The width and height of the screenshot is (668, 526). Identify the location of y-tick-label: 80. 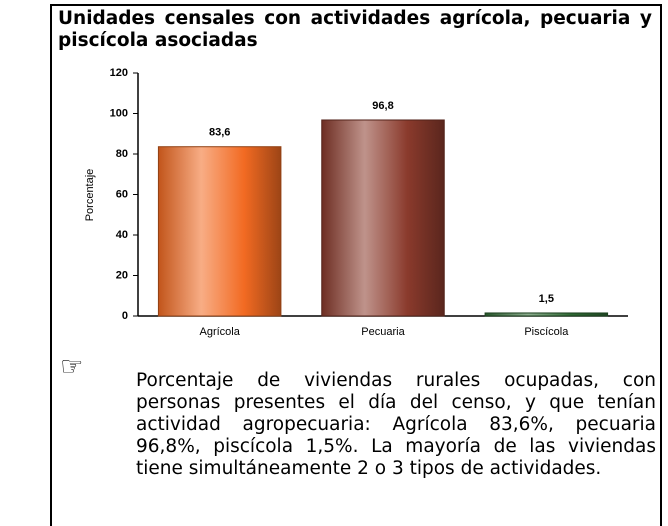
(122, 154).